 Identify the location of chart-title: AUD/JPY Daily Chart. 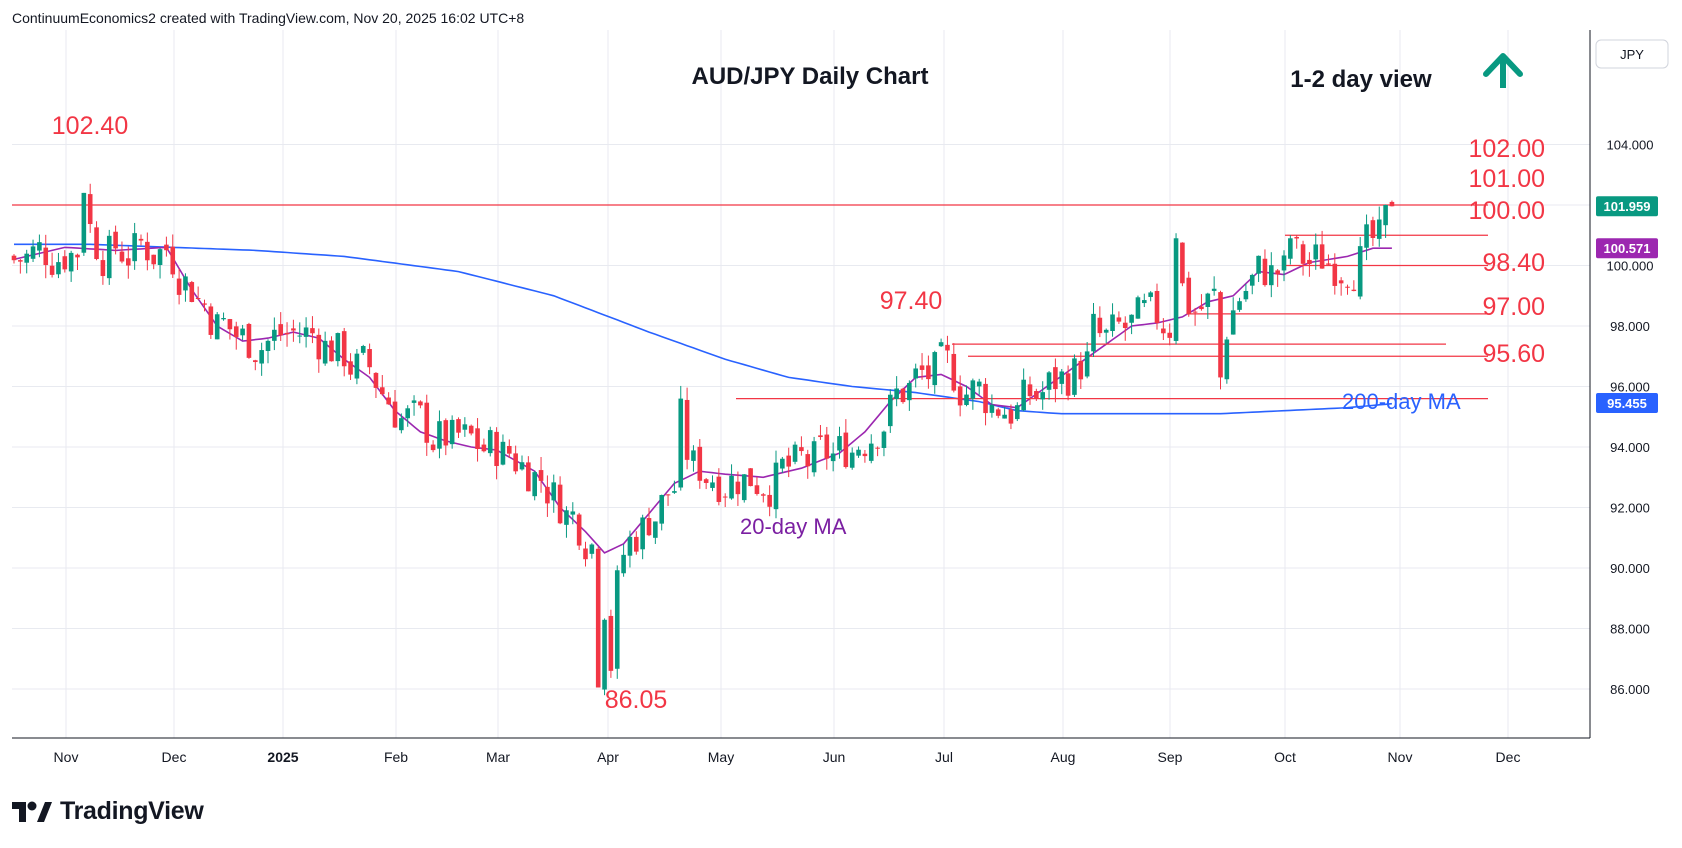
(810, 76).